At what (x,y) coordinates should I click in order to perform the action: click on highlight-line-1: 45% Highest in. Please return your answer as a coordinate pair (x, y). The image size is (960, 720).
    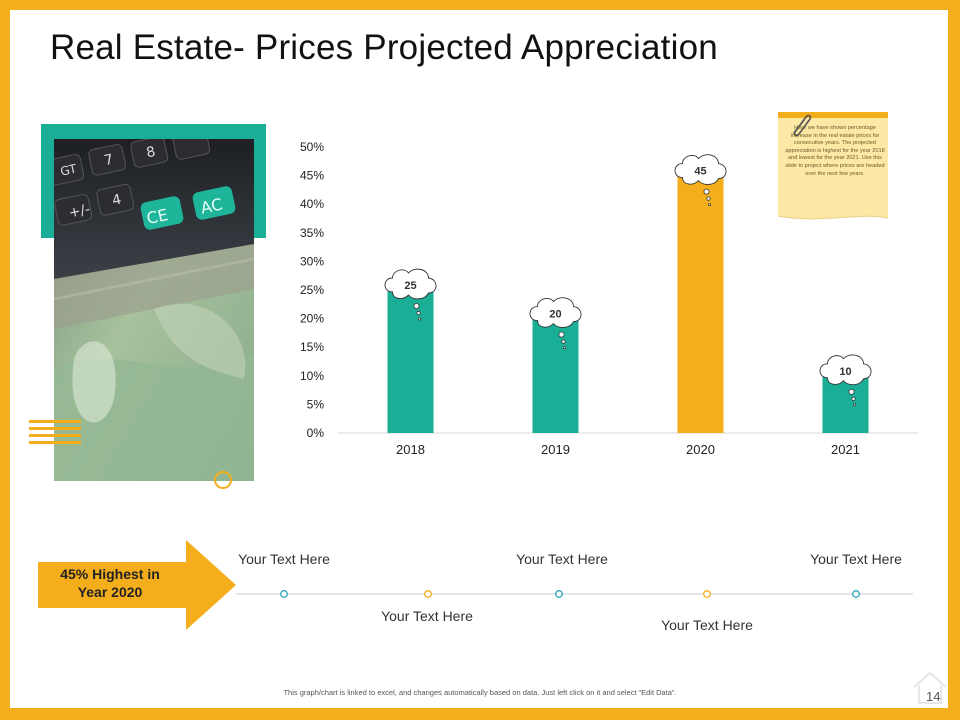
    Looking at the image, I should click on (110, 574).